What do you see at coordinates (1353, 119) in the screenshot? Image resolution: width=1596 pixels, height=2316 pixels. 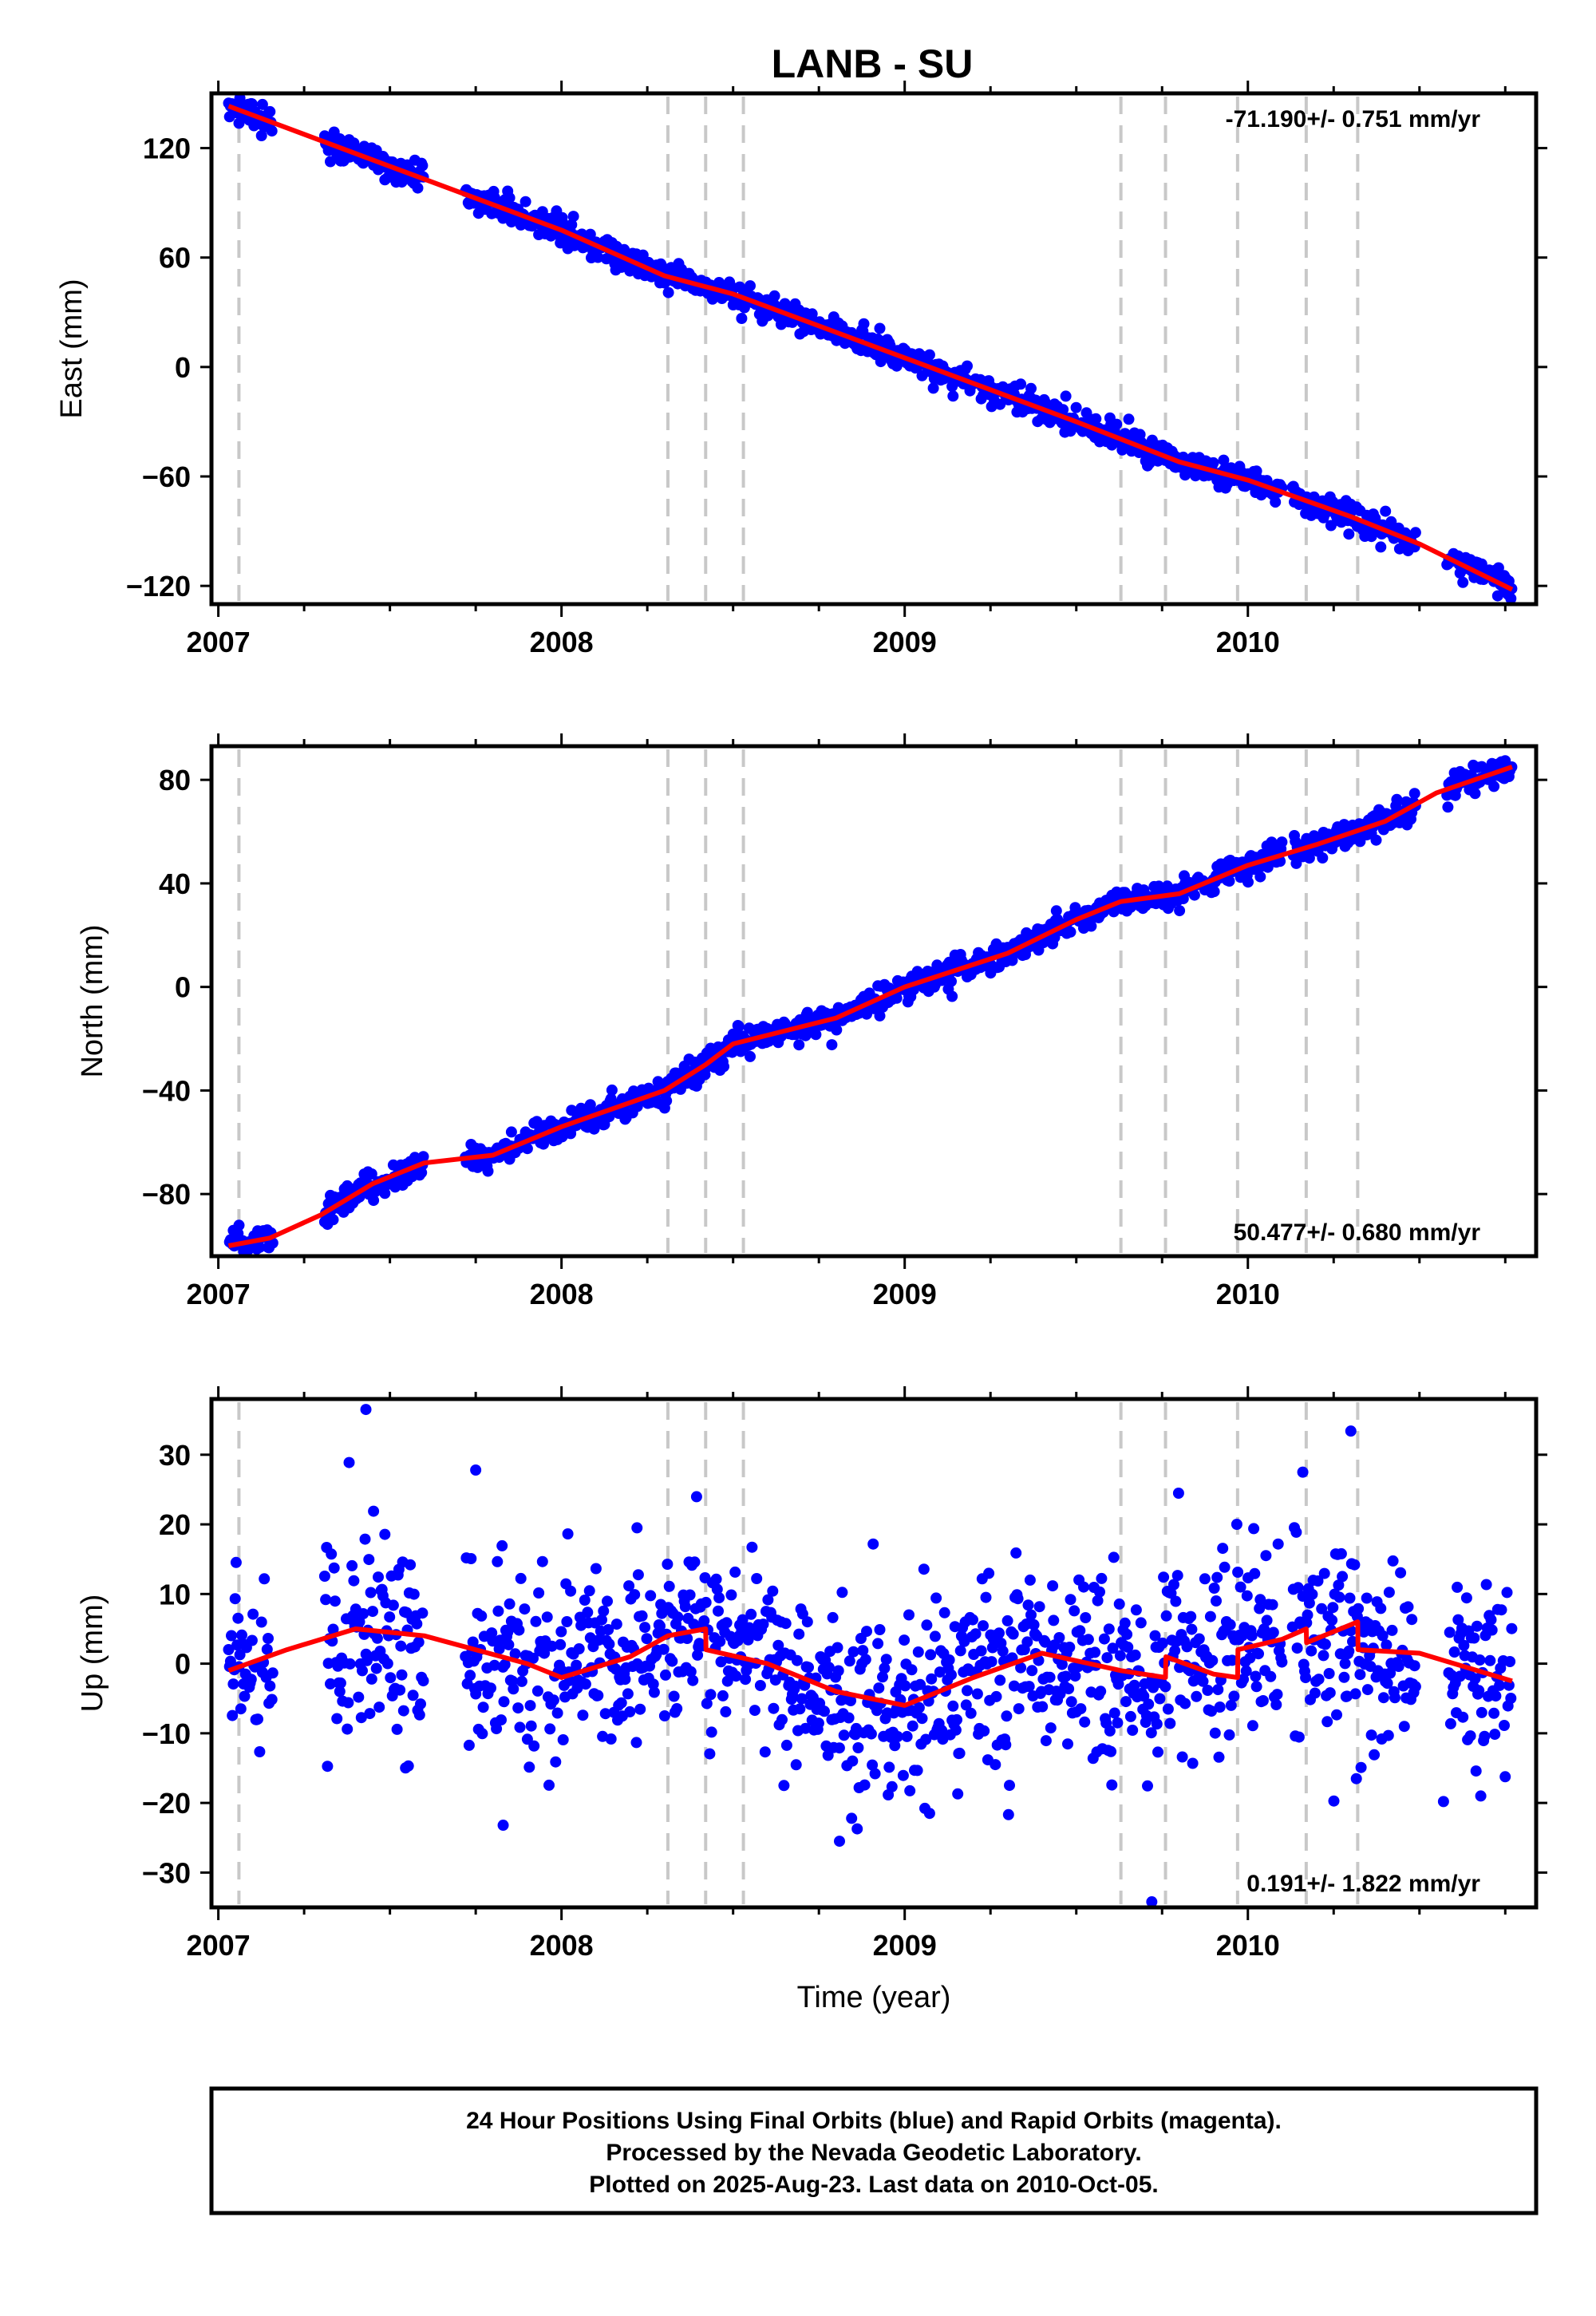 I see `east-rate-label: -71.190+/- 0.751 mm/yr` at bounding box center [1353, 119].